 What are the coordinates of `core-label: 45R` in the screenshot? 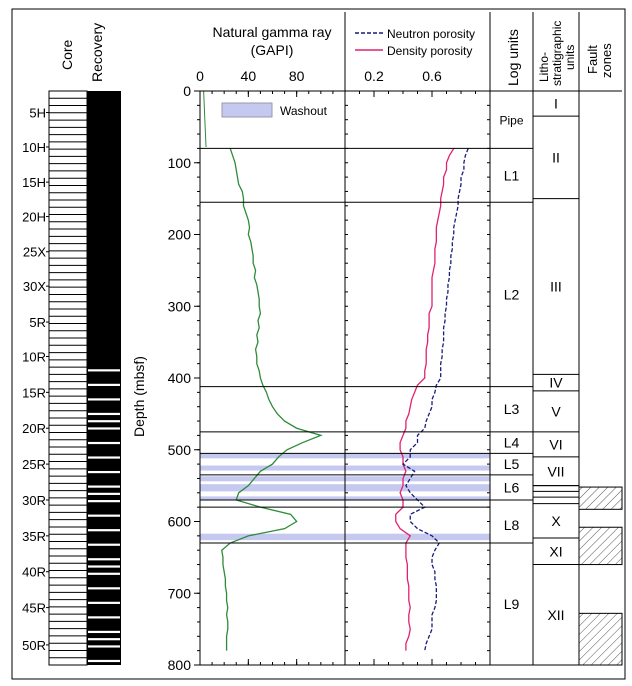 It's located at (34, 608).